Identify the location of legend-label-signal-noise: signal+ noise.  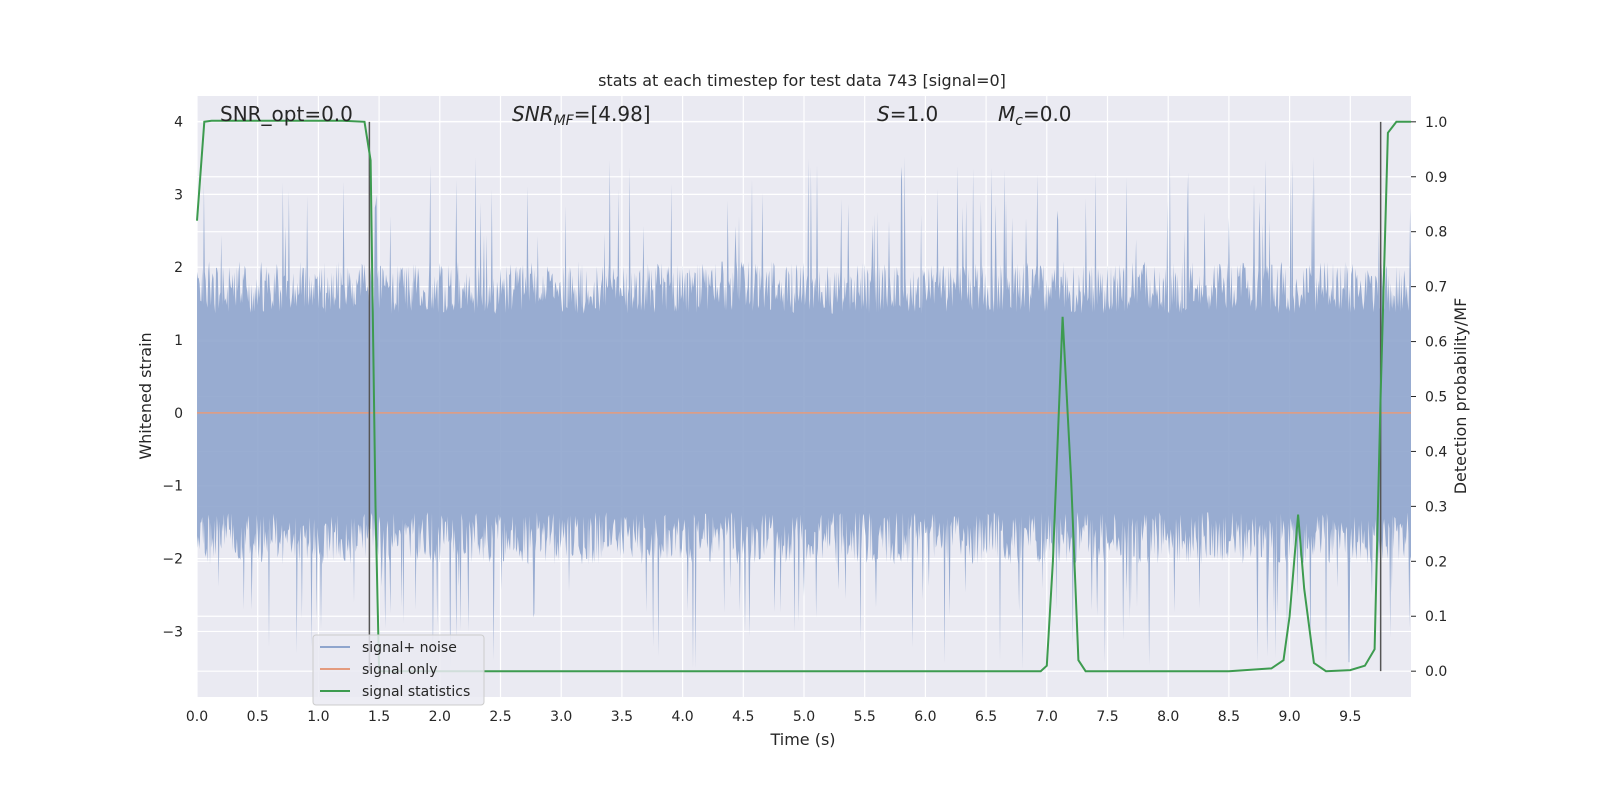
(409, 648).